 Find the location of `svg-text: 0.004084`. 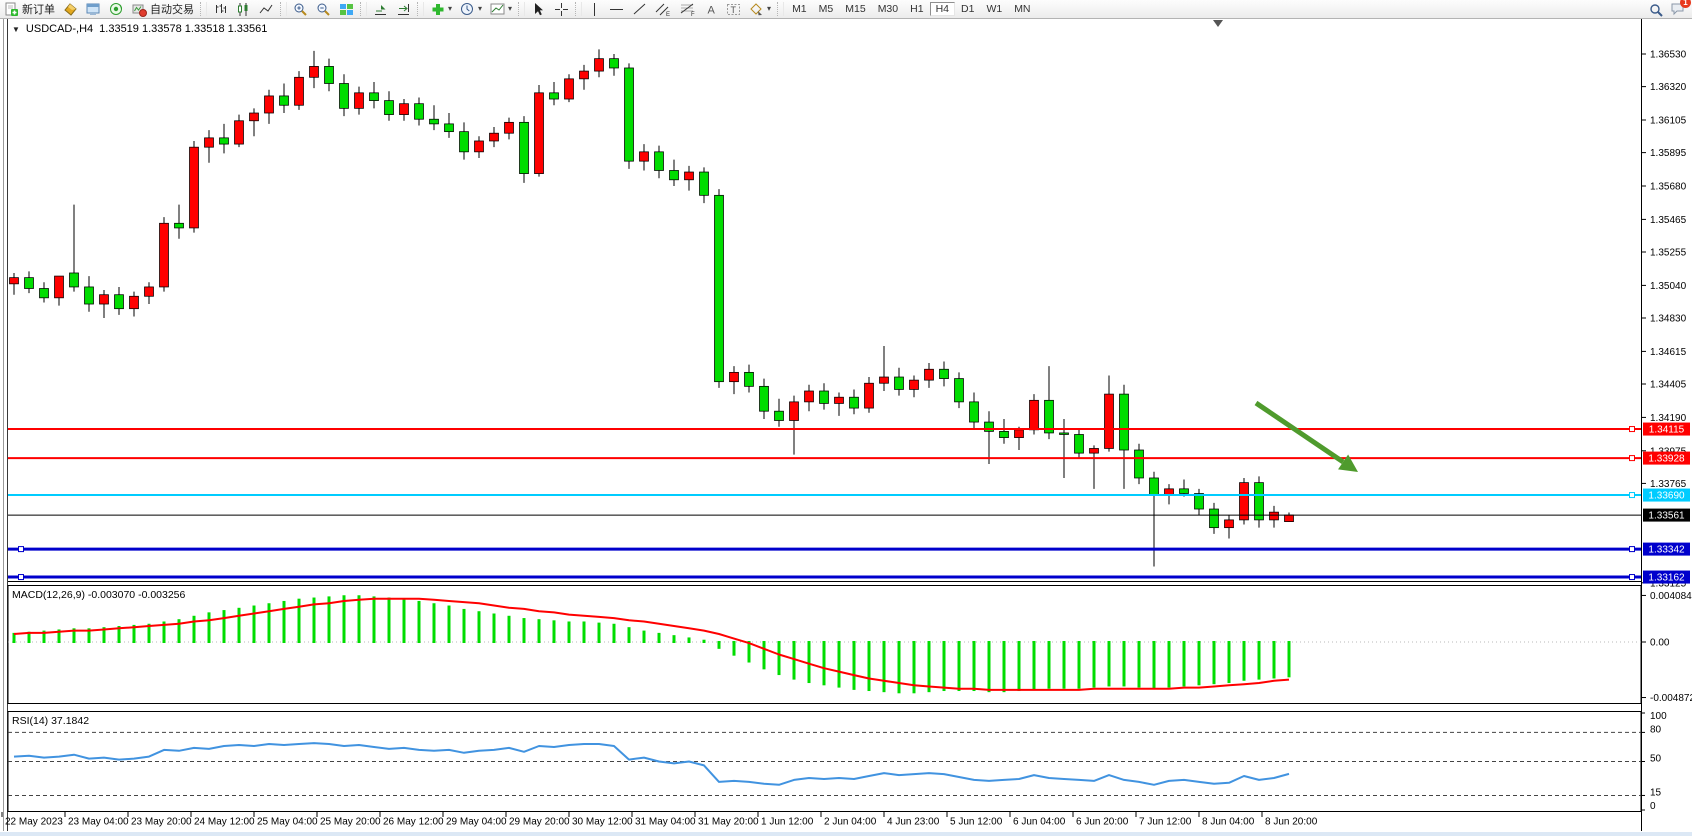

svg-text: 0.004084 is located at coordinates (1671, 596).